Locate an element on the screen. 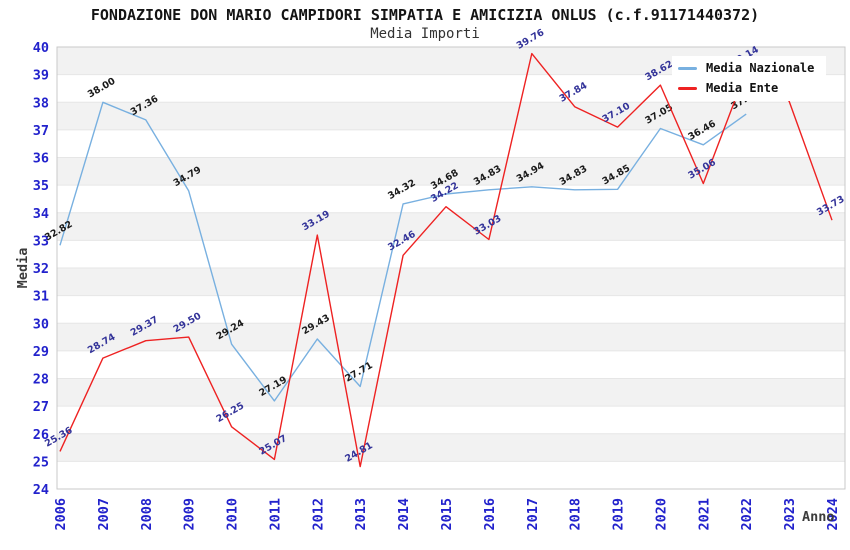 The height and width of the screenshot is (550, 850). y-tick-label: 38 is located at coordinates (41, 103).